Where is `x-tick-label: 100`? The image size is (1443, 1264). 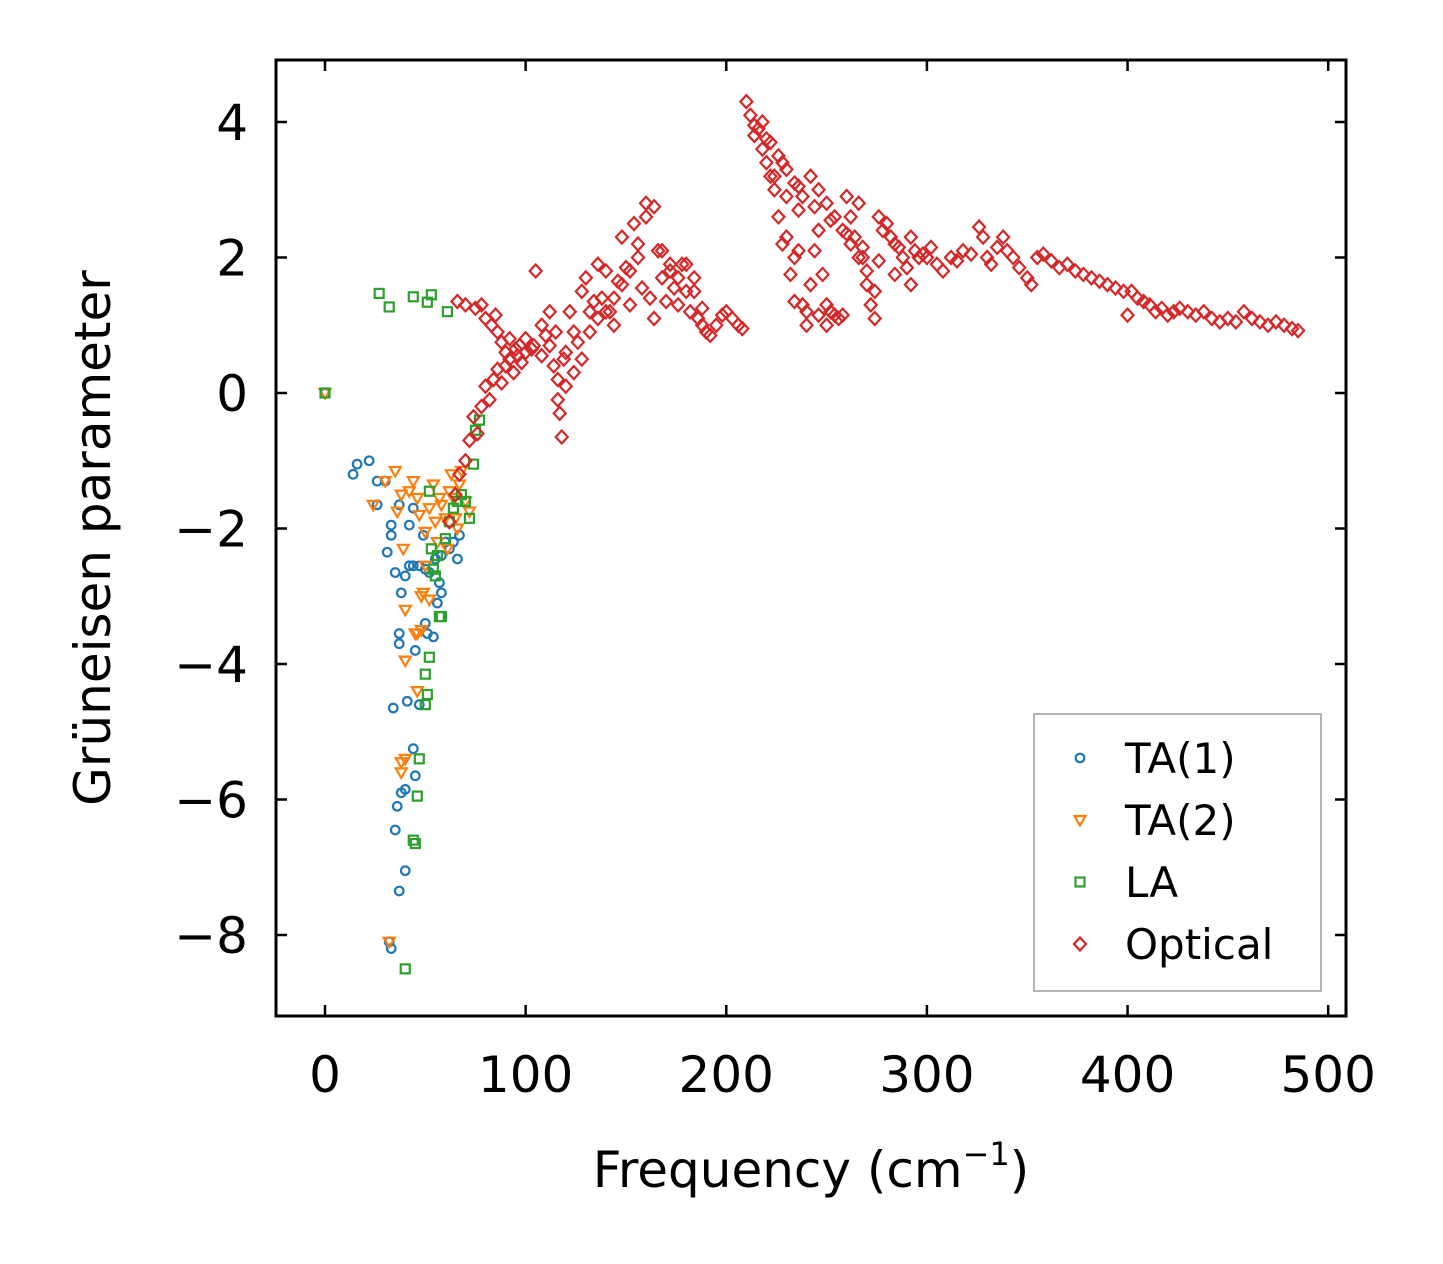 x-tick-label: 100 is located at coordinates (525, 1075).